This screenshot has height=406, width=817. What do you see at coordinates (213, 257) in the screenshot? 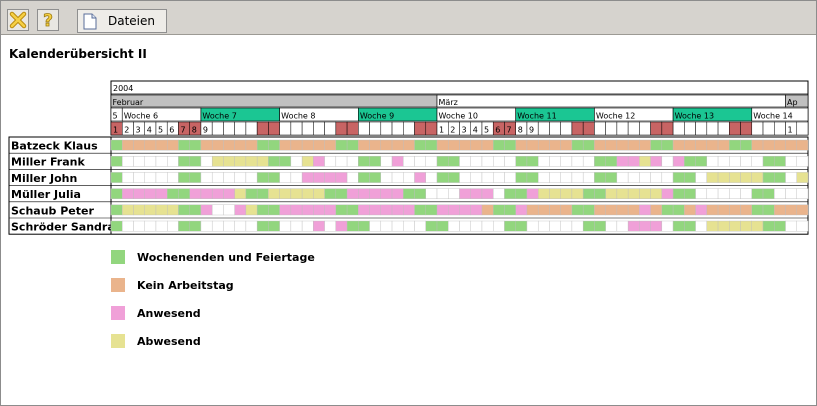
I see `legend-item: Wochenenden und Feiertage` at bounding box center [213, 257].